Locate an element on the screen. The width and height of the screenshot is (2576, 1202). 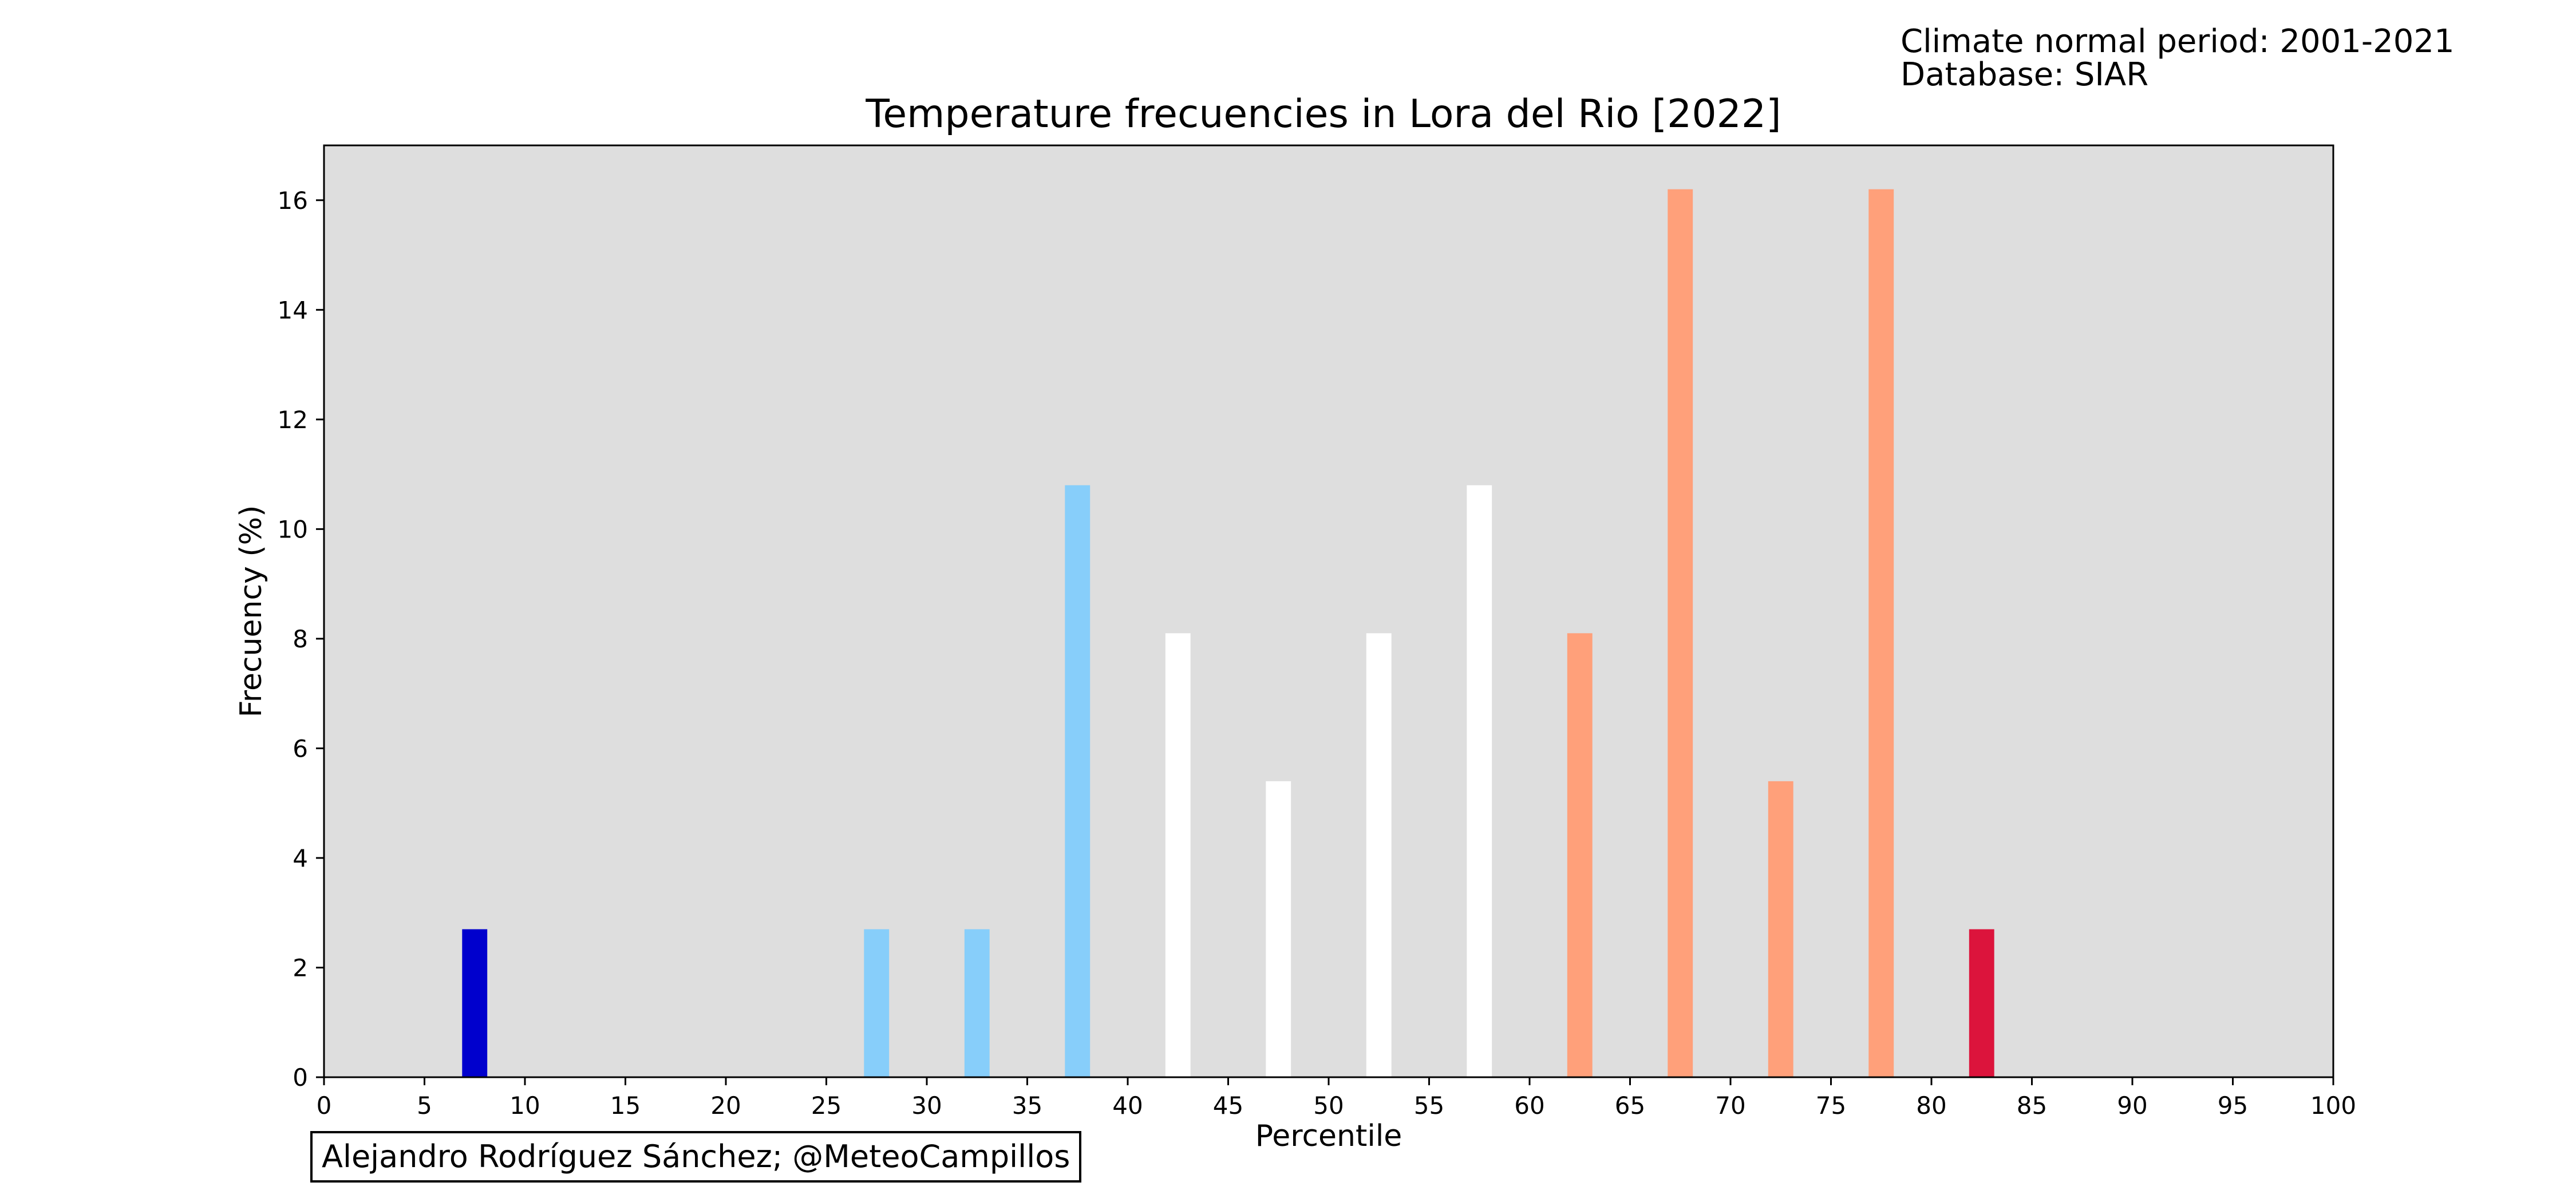
x-tick-label: 5 is located at coordinates (424, 1106).